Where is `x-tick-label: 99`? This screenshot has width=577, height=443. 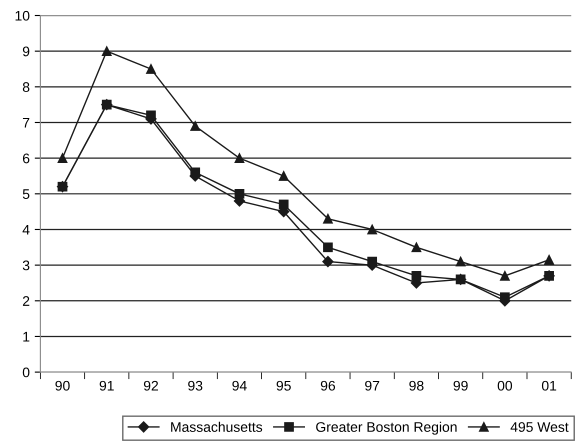 x-tick-label: 99 is located at coordinates (461, 385).